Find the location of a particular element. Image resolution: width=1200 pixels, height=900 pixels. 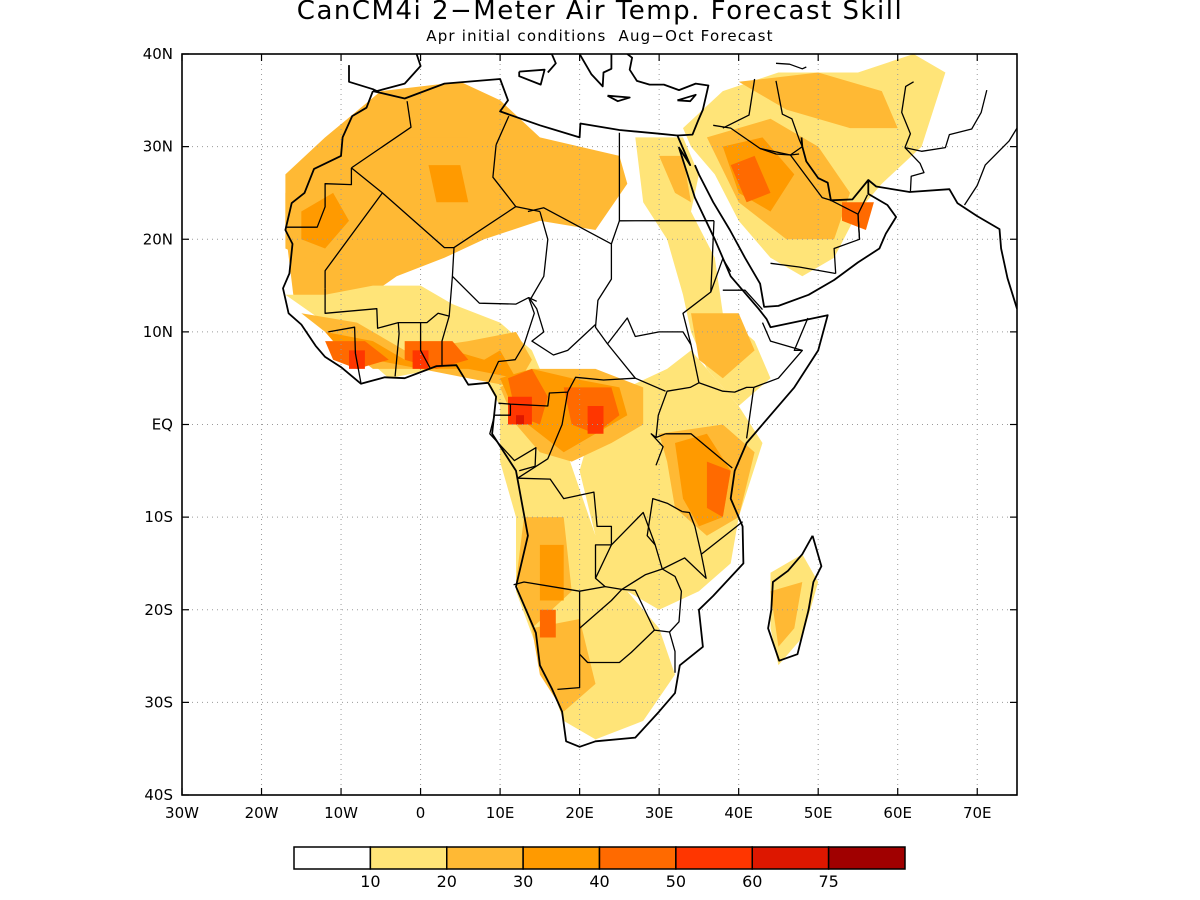

x-tick-label-2: 10W is located at coordinates (341, 813).